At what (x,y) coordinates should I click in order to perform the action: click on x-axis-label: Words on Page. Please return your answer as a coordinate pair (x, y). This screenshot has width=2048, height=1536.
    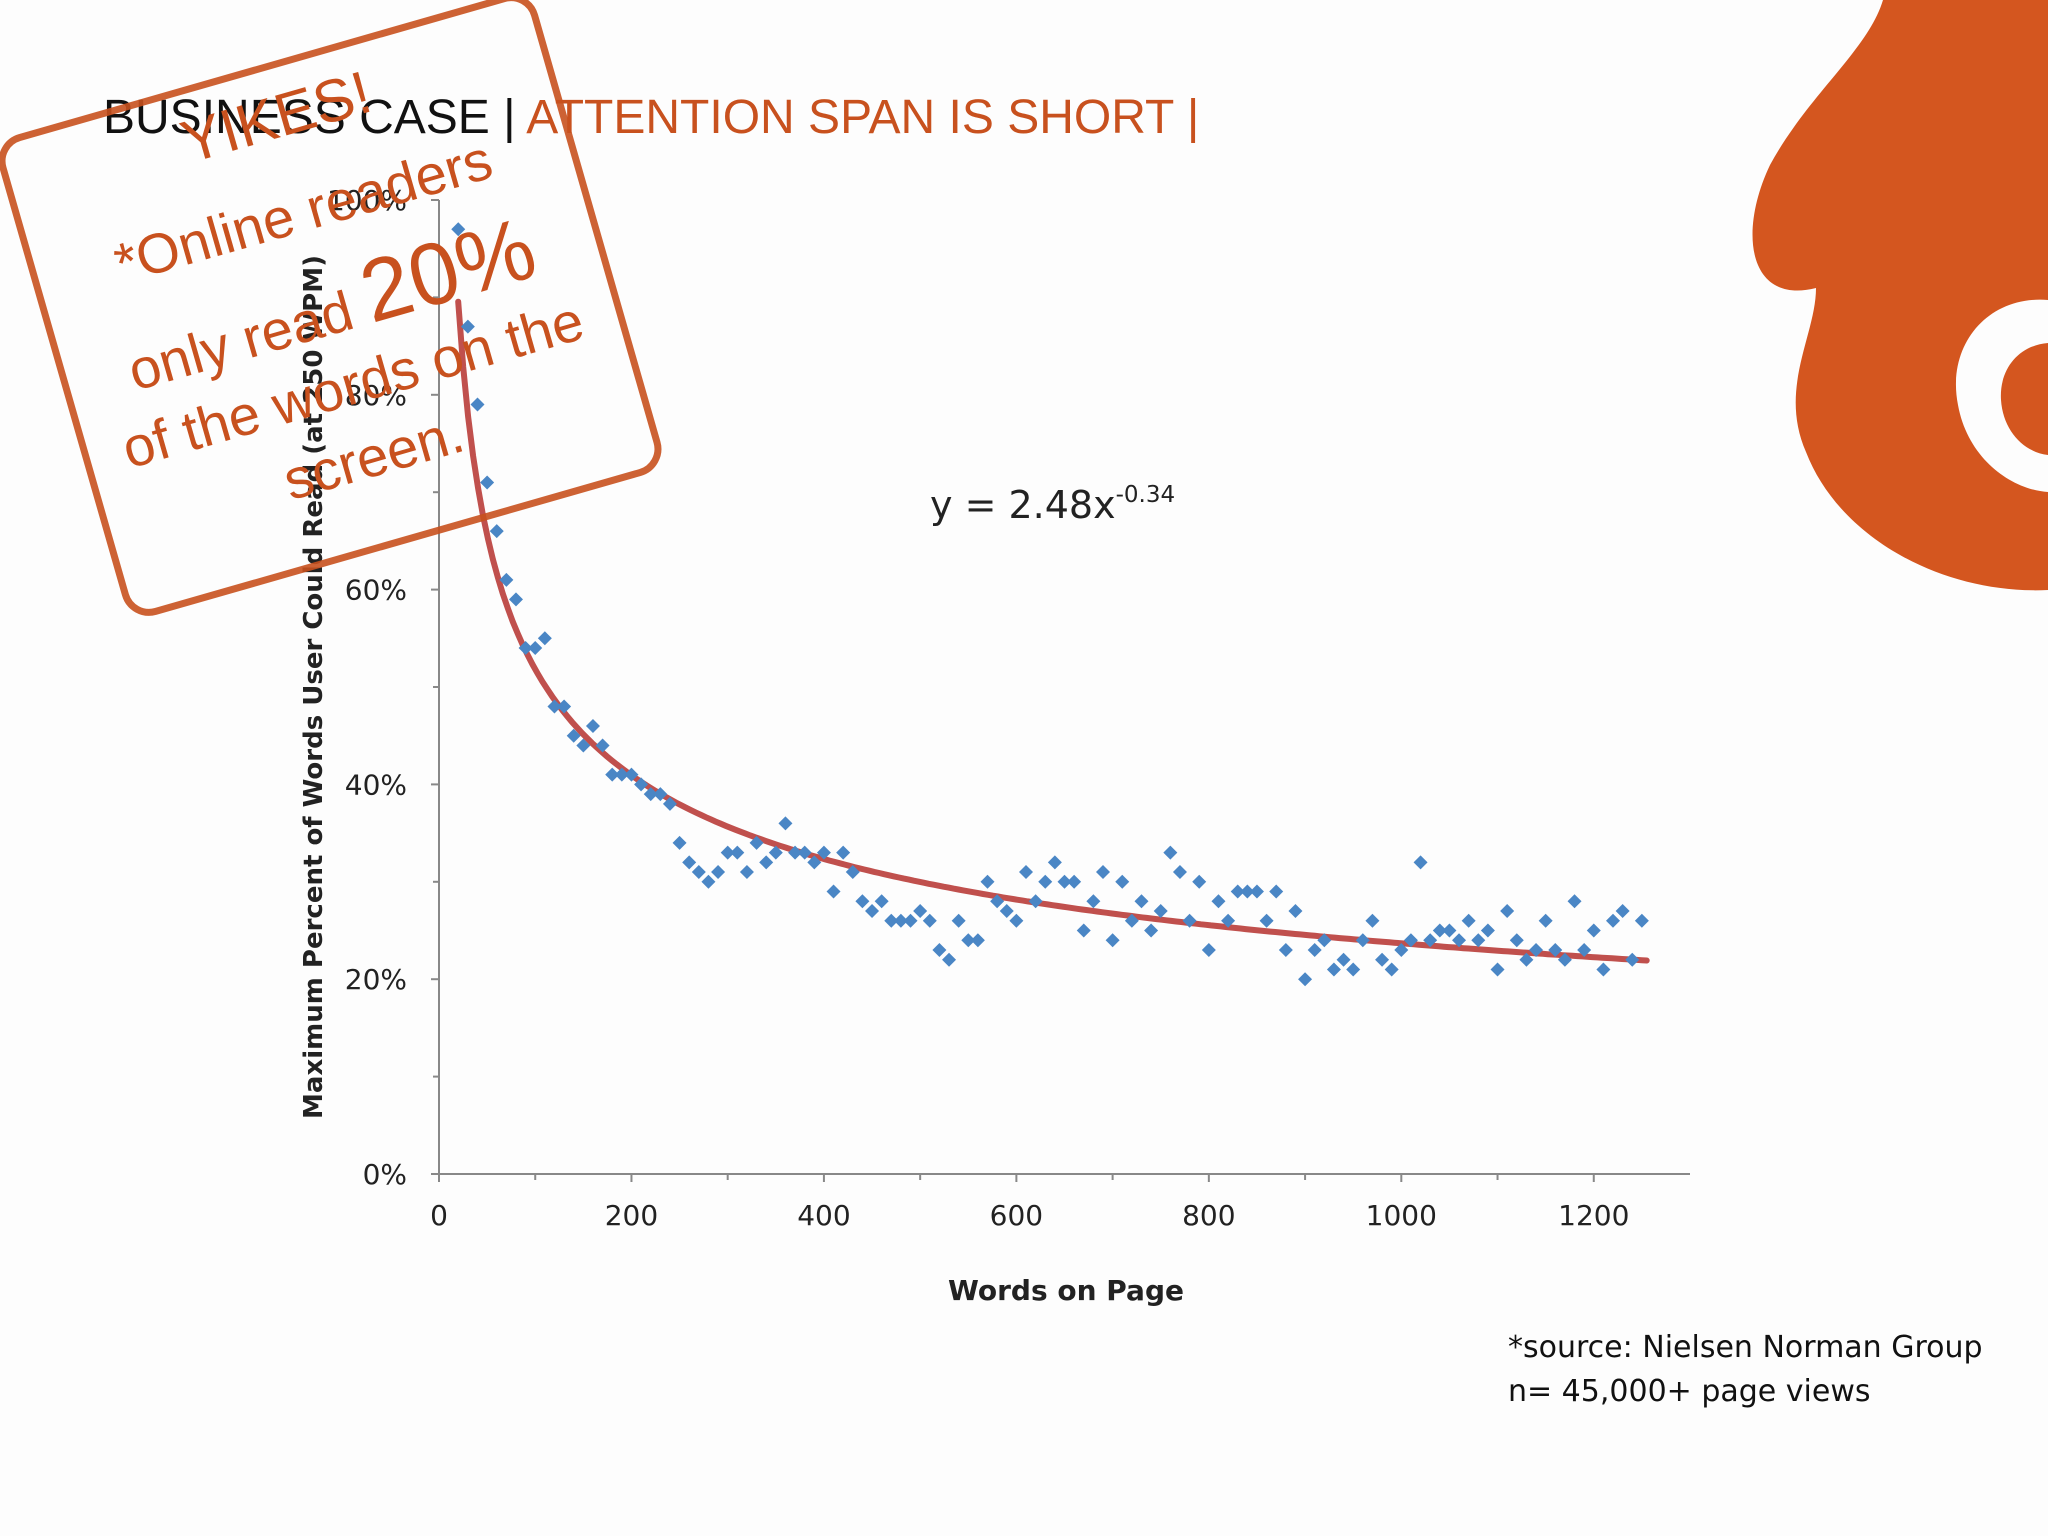
    Looking at the image, I should click on (1066, 1290).